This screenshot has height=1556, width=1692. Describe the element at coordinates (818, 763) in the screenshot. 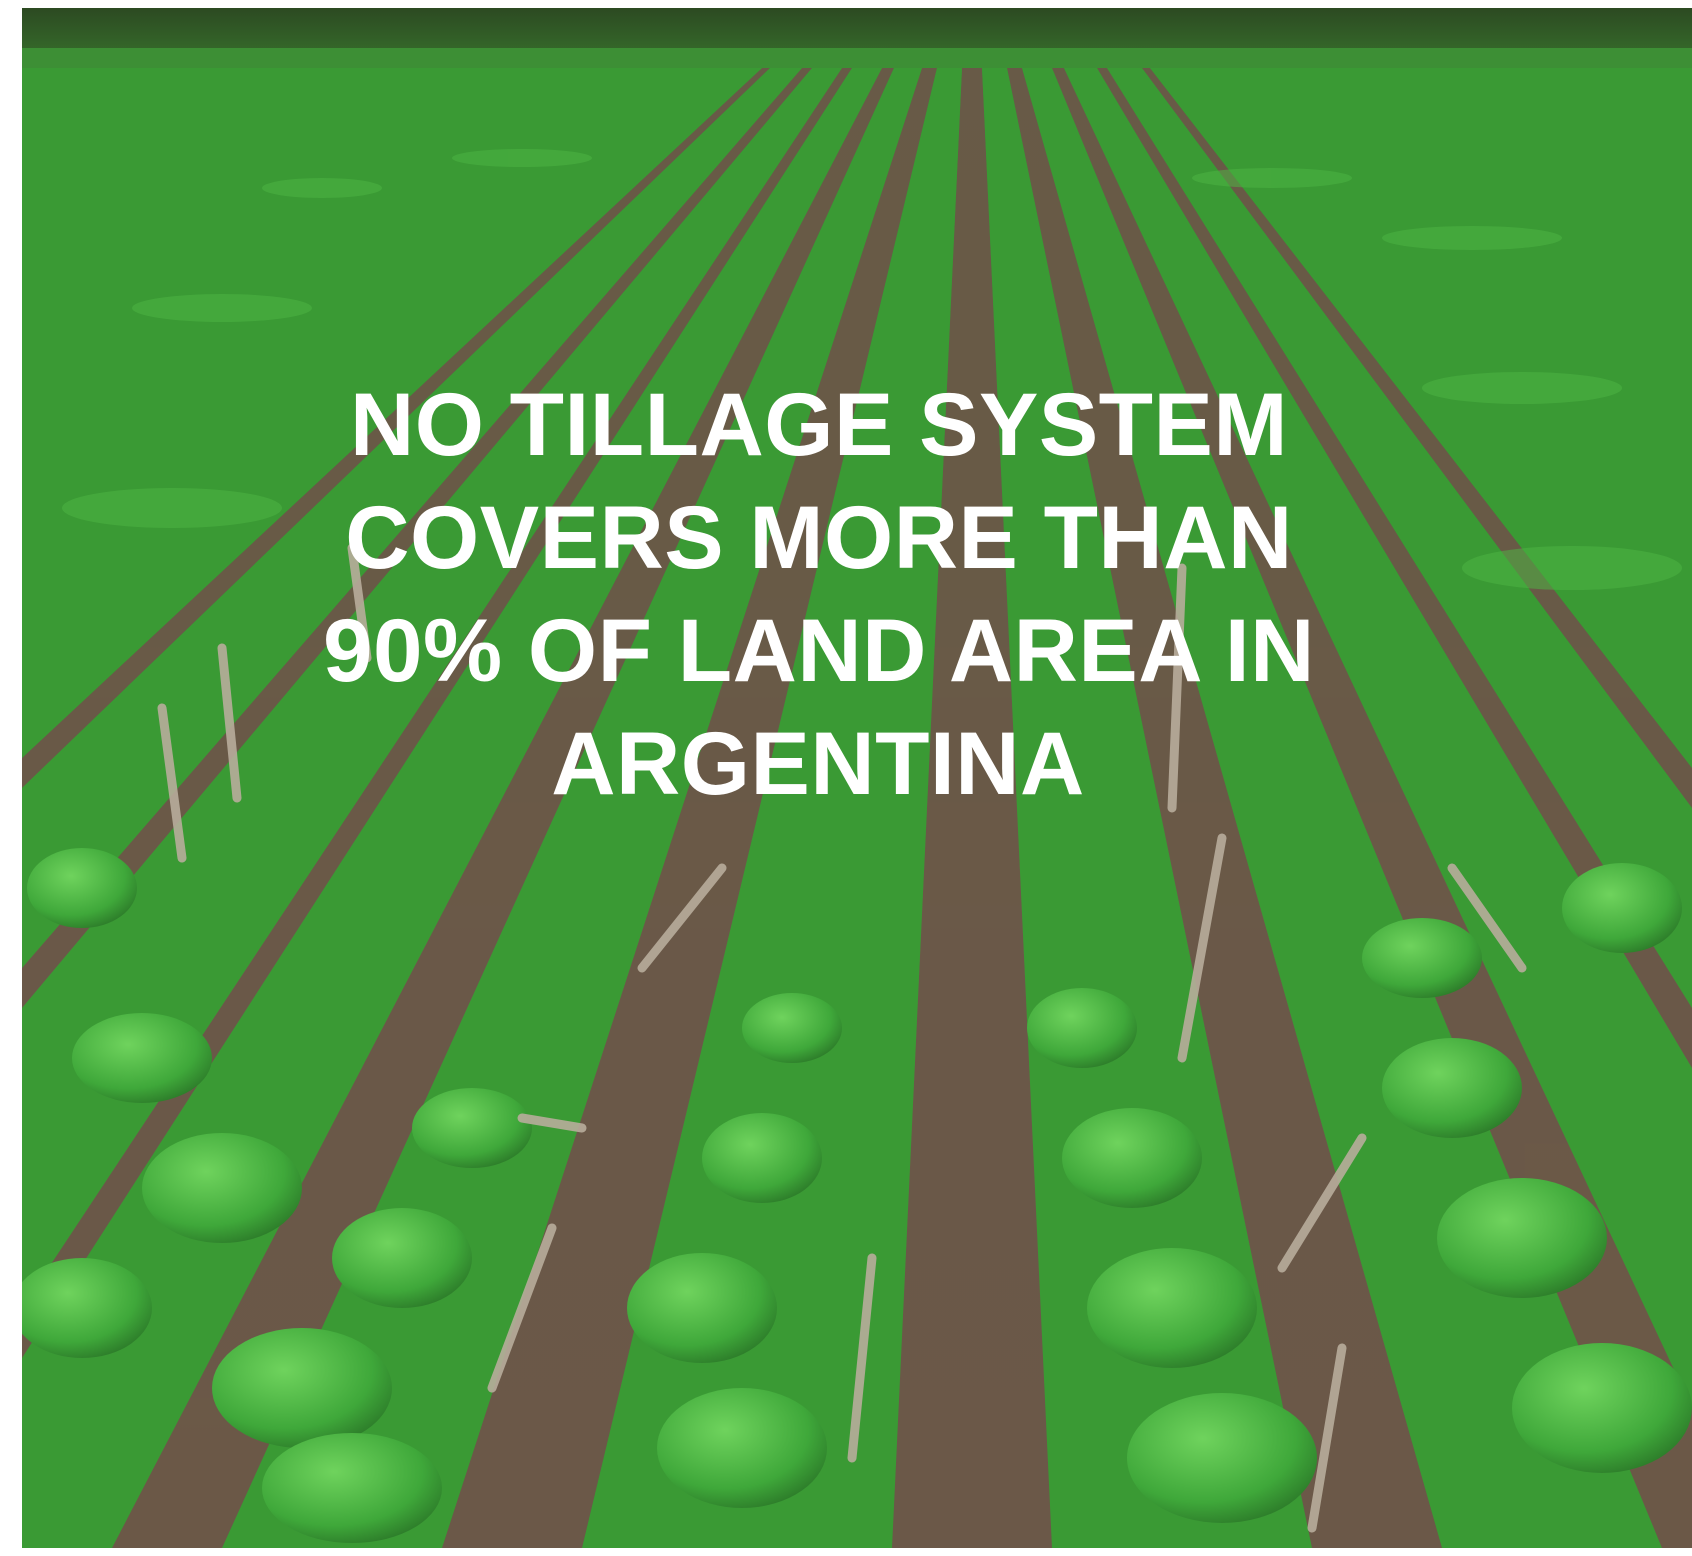

I see `caption-line: ARGENTINA` at that location.